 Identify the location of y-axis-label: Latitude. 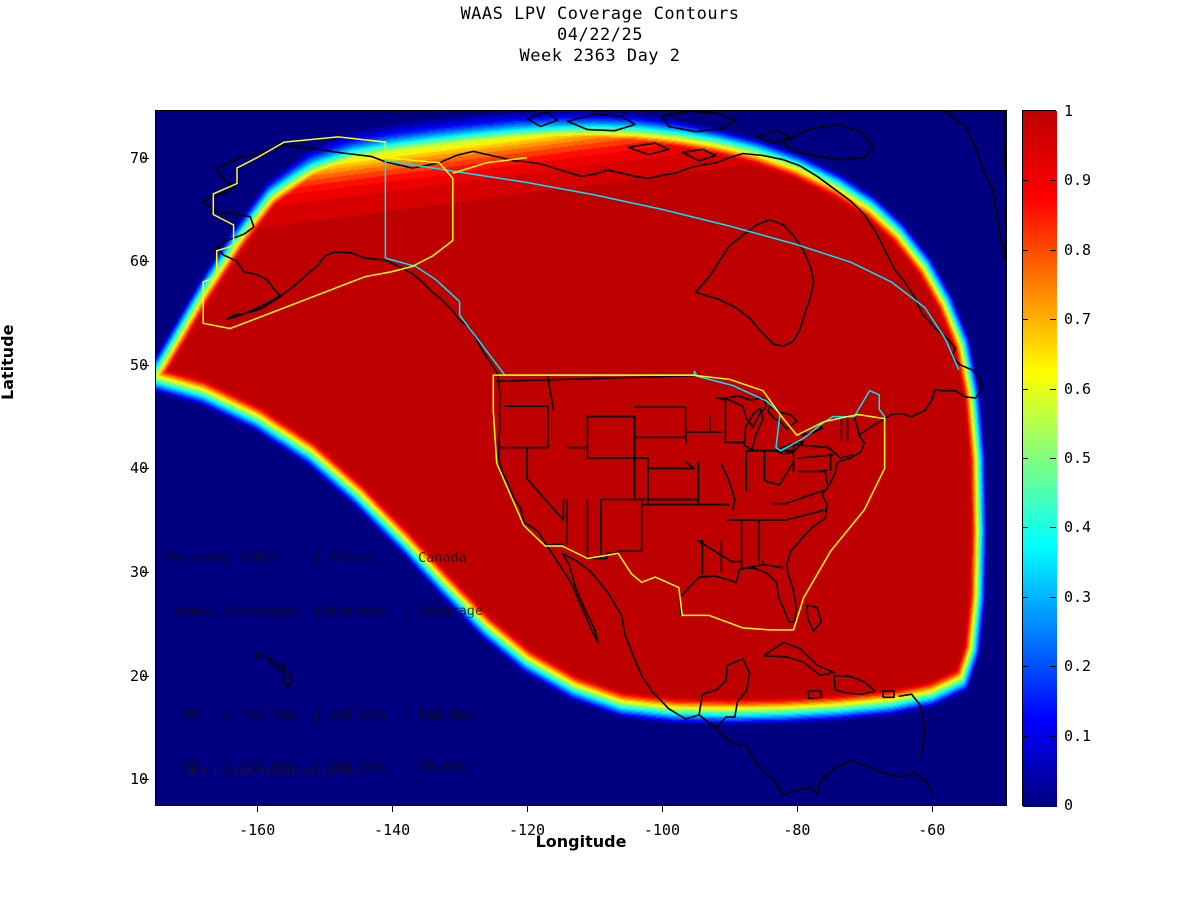
(8, 362).